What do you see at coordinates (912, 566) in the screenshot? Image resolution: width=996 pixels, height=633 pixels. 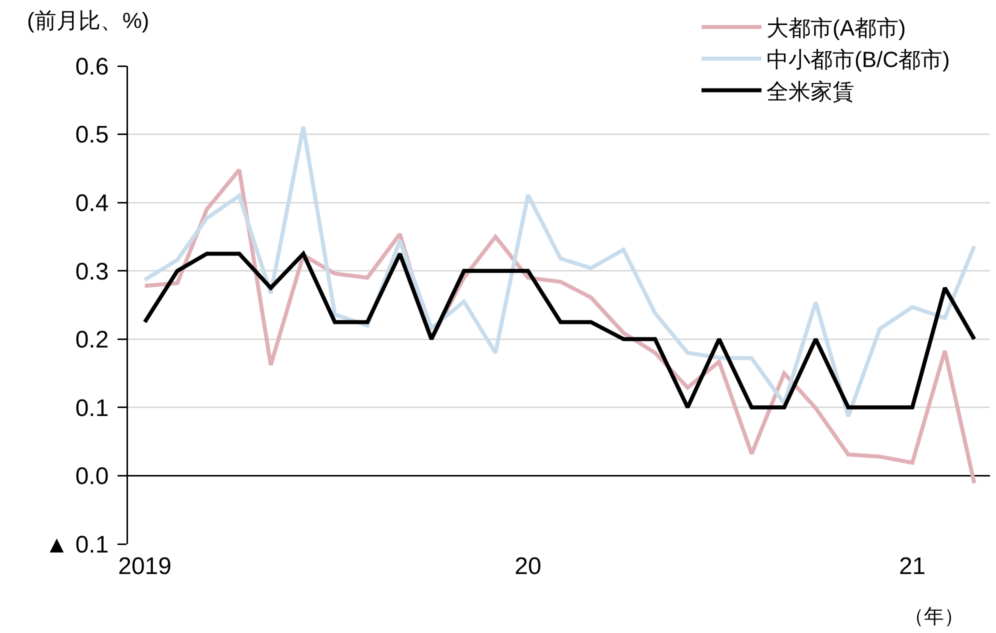 I see `x-tick-label: 21` at bounding box center [912, 566].